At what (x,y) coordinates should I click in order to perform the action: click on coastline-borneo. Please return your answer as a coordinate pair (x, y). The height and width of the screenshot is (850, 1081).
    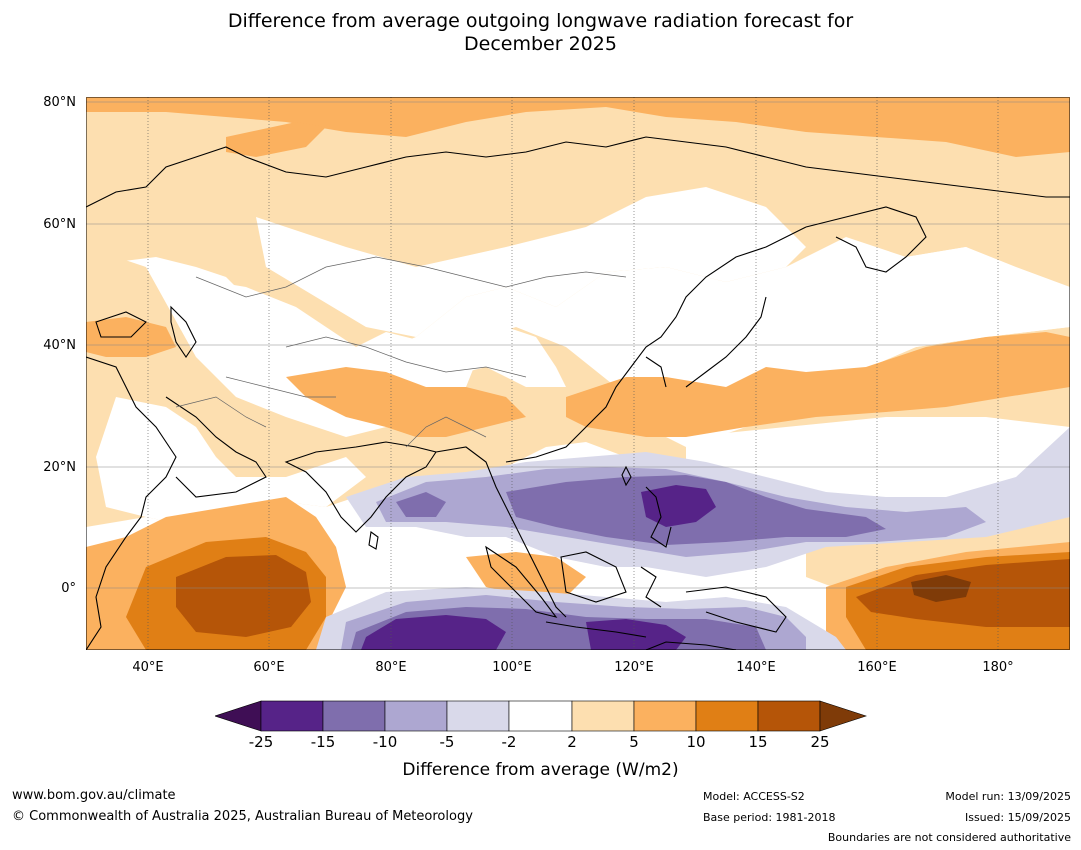
    Looking at the image, I should click on (593, 577).